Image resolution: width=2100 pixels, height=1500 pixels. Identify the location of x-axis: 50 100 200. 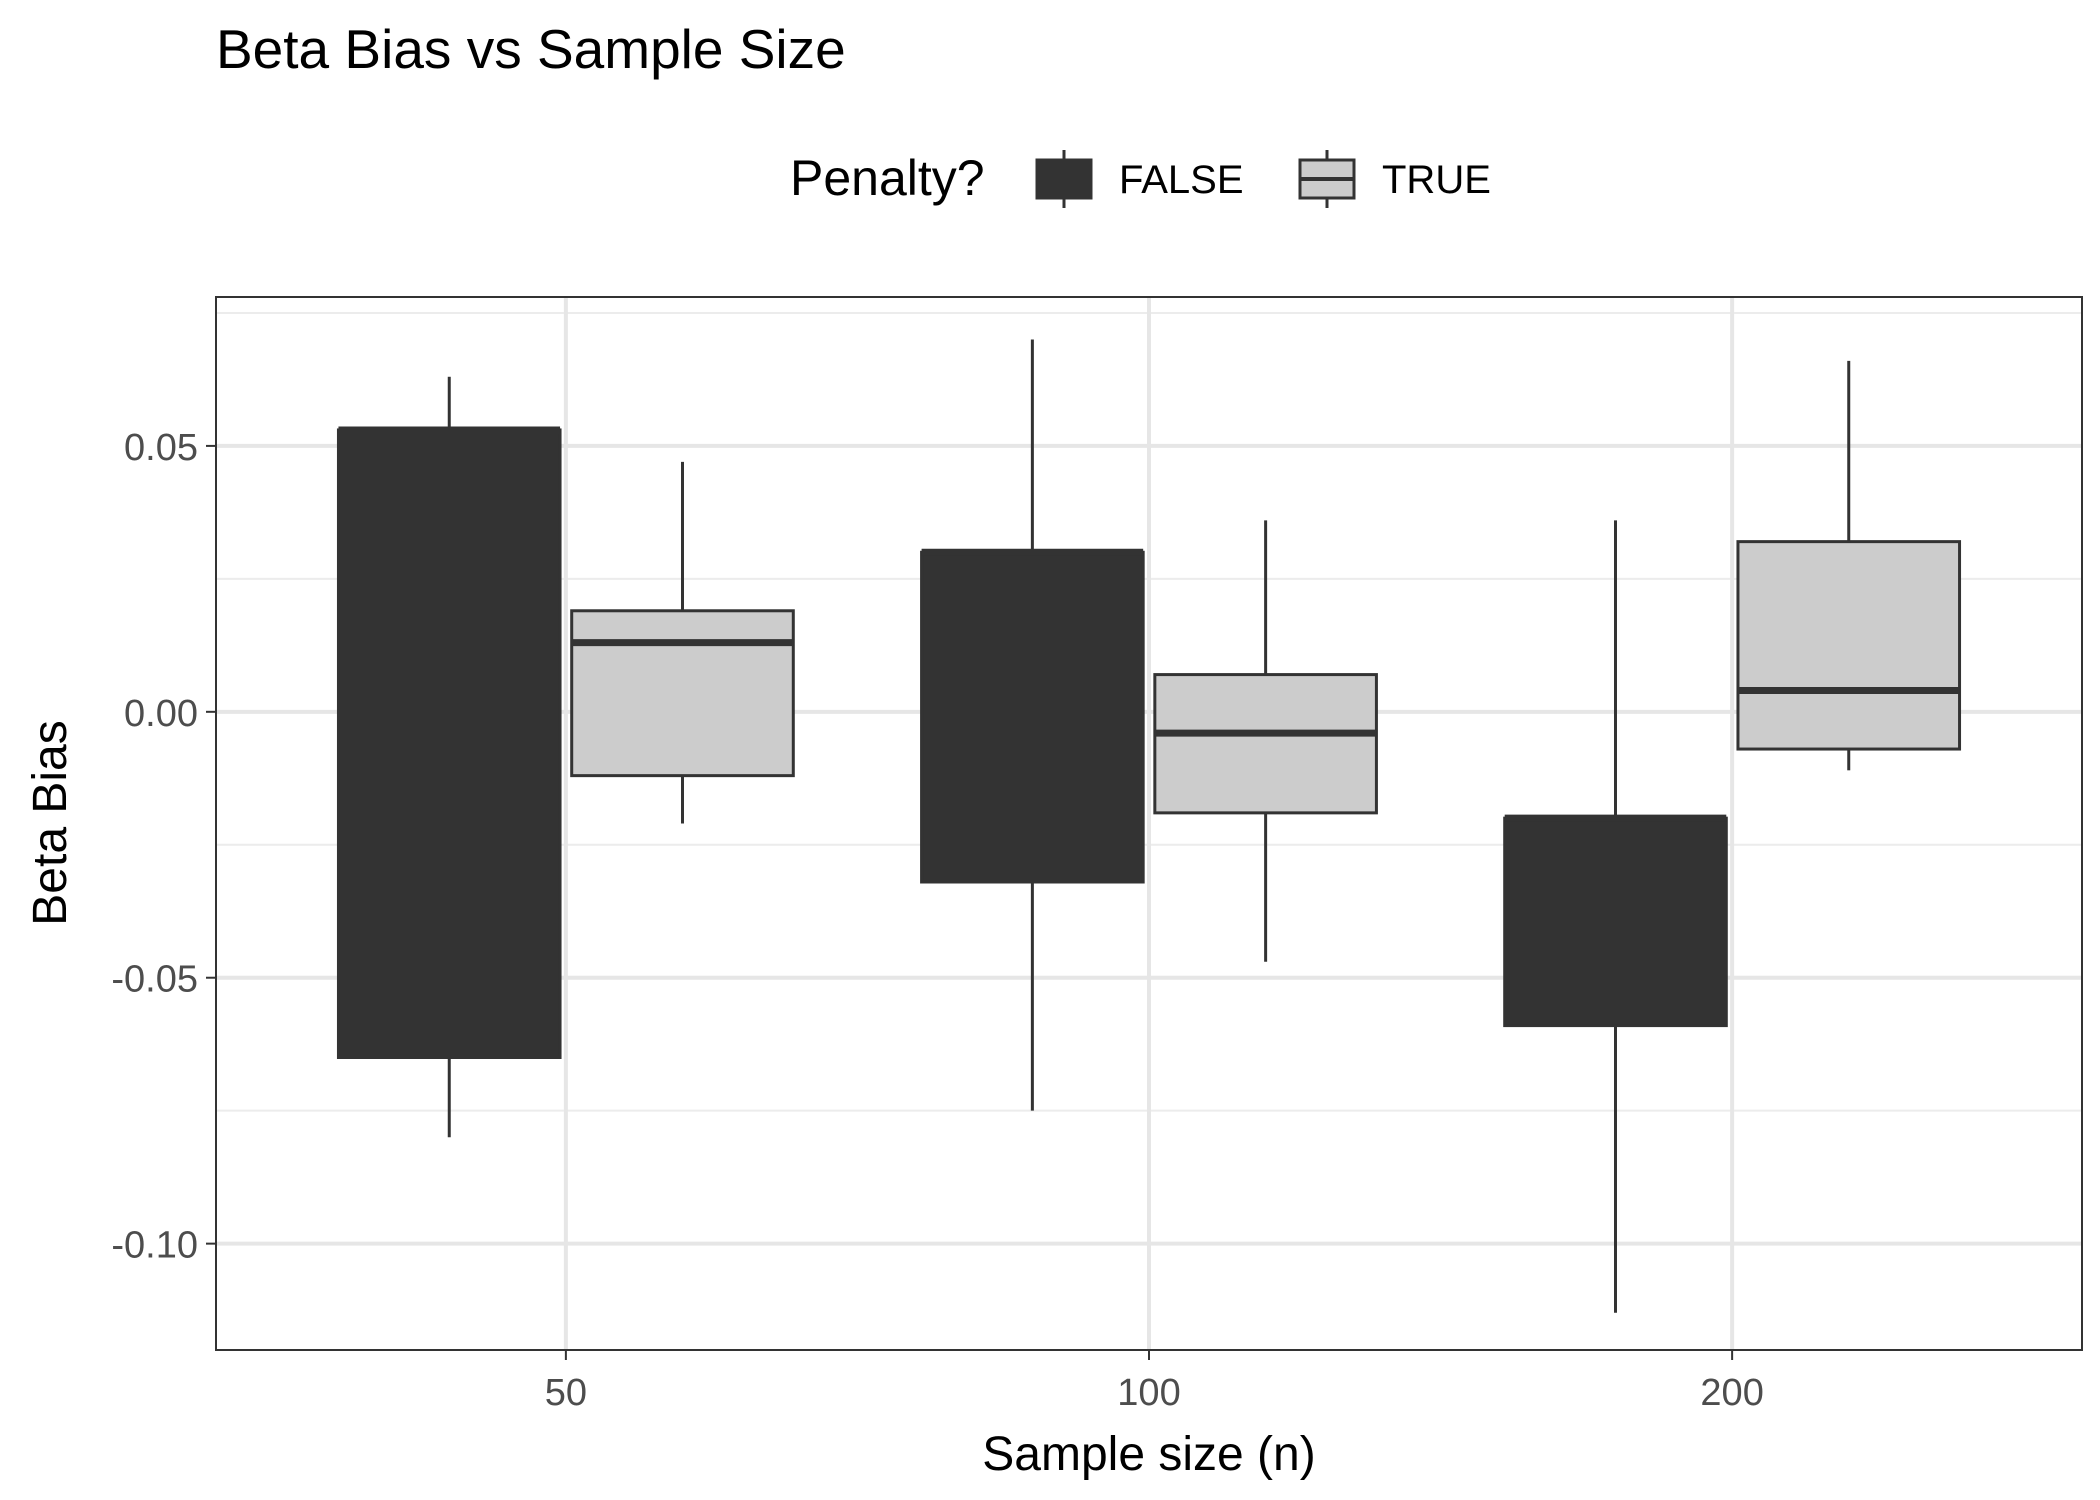
(1154, 1382).